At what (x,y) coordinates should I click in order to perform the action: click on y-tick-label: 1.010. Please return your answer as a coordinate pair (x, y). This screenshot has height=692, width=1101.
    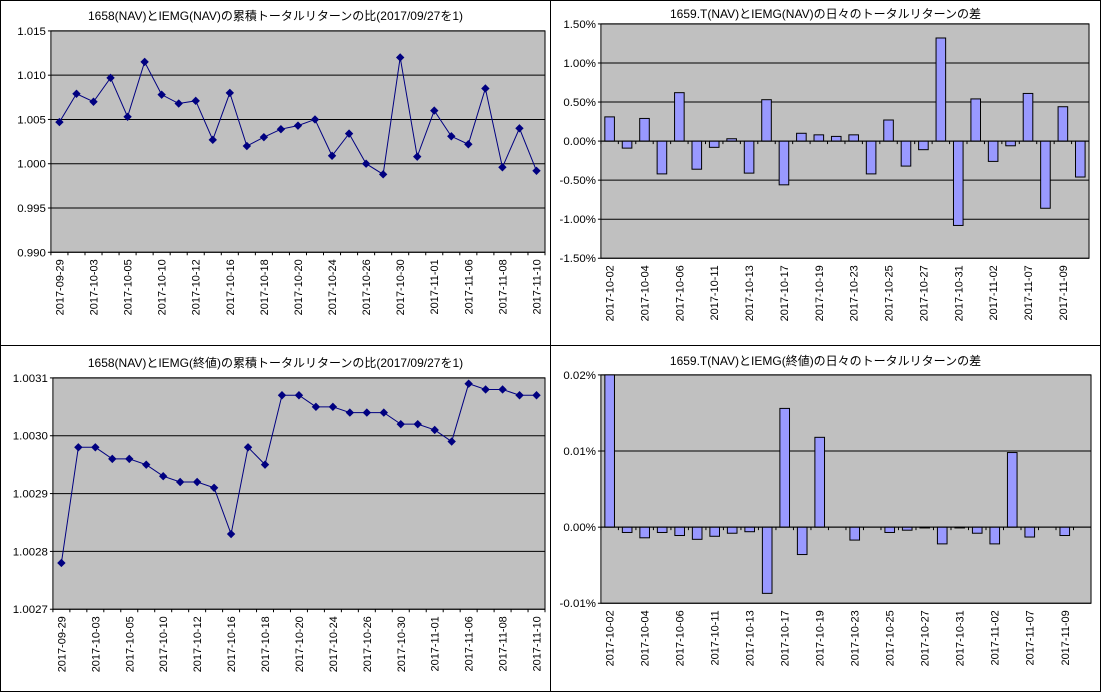
    Looking at the image, I should click on (31, 76).